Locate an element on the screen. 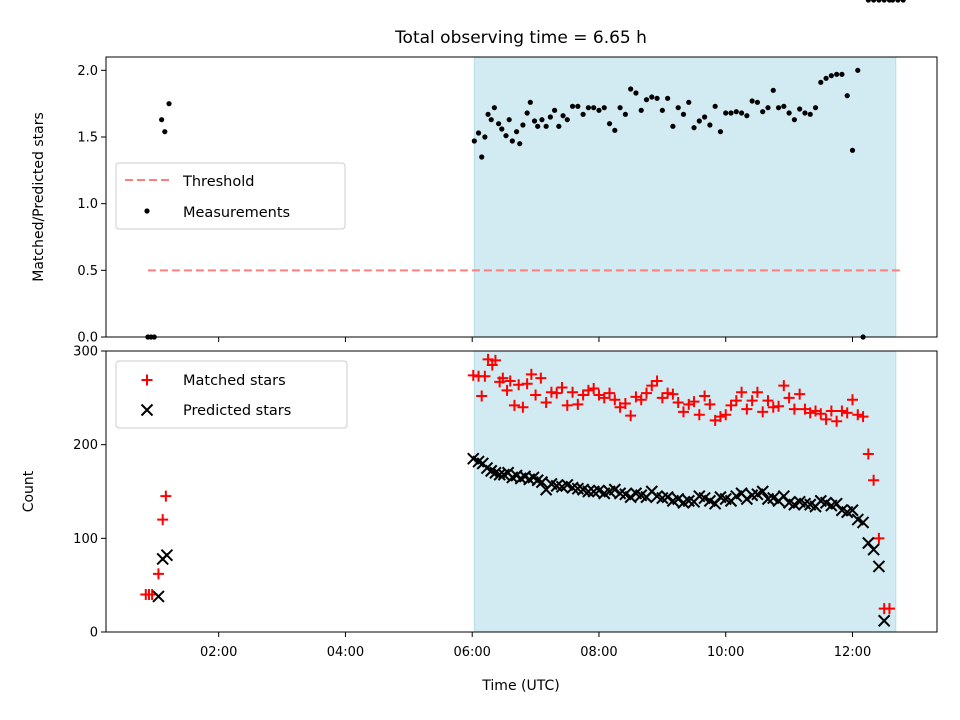 The width and height of the screenshot is (960, 720). legend-matched-label: Matched stars is located at coordinates (234, 381).